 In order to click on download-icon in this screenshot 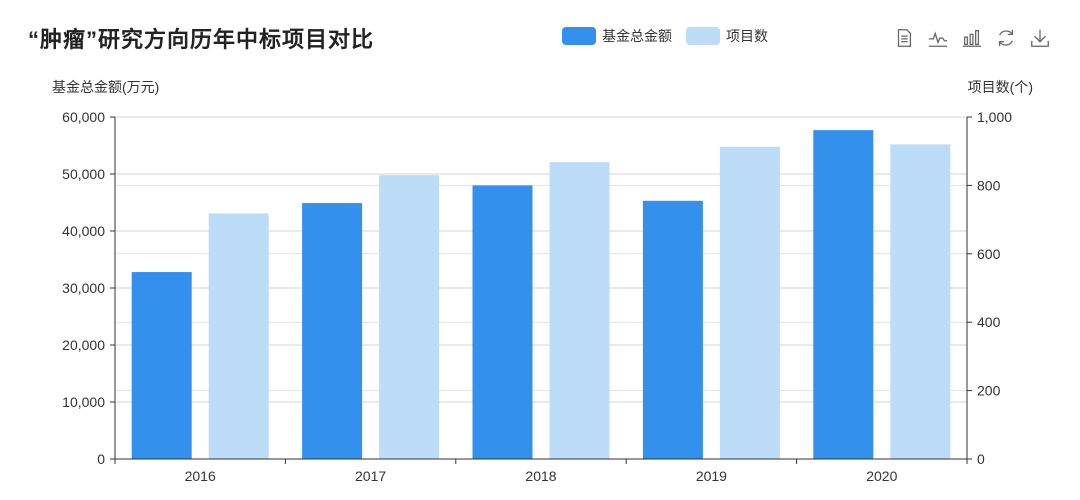, I will do `click(1040, 38)`.